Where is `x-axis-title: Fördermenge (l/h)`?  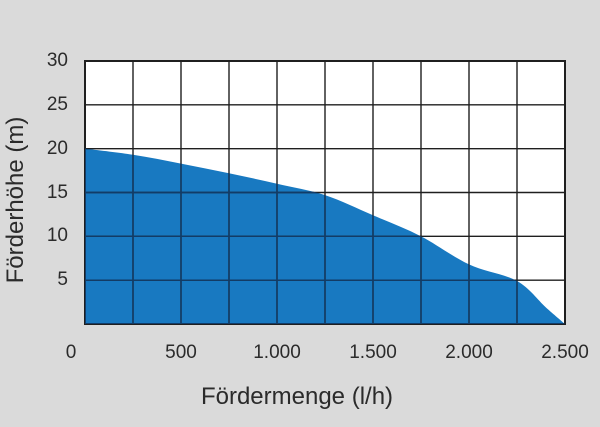 x-axis-title: Fördermenge (l/h) is located at coordinates (297, 396).